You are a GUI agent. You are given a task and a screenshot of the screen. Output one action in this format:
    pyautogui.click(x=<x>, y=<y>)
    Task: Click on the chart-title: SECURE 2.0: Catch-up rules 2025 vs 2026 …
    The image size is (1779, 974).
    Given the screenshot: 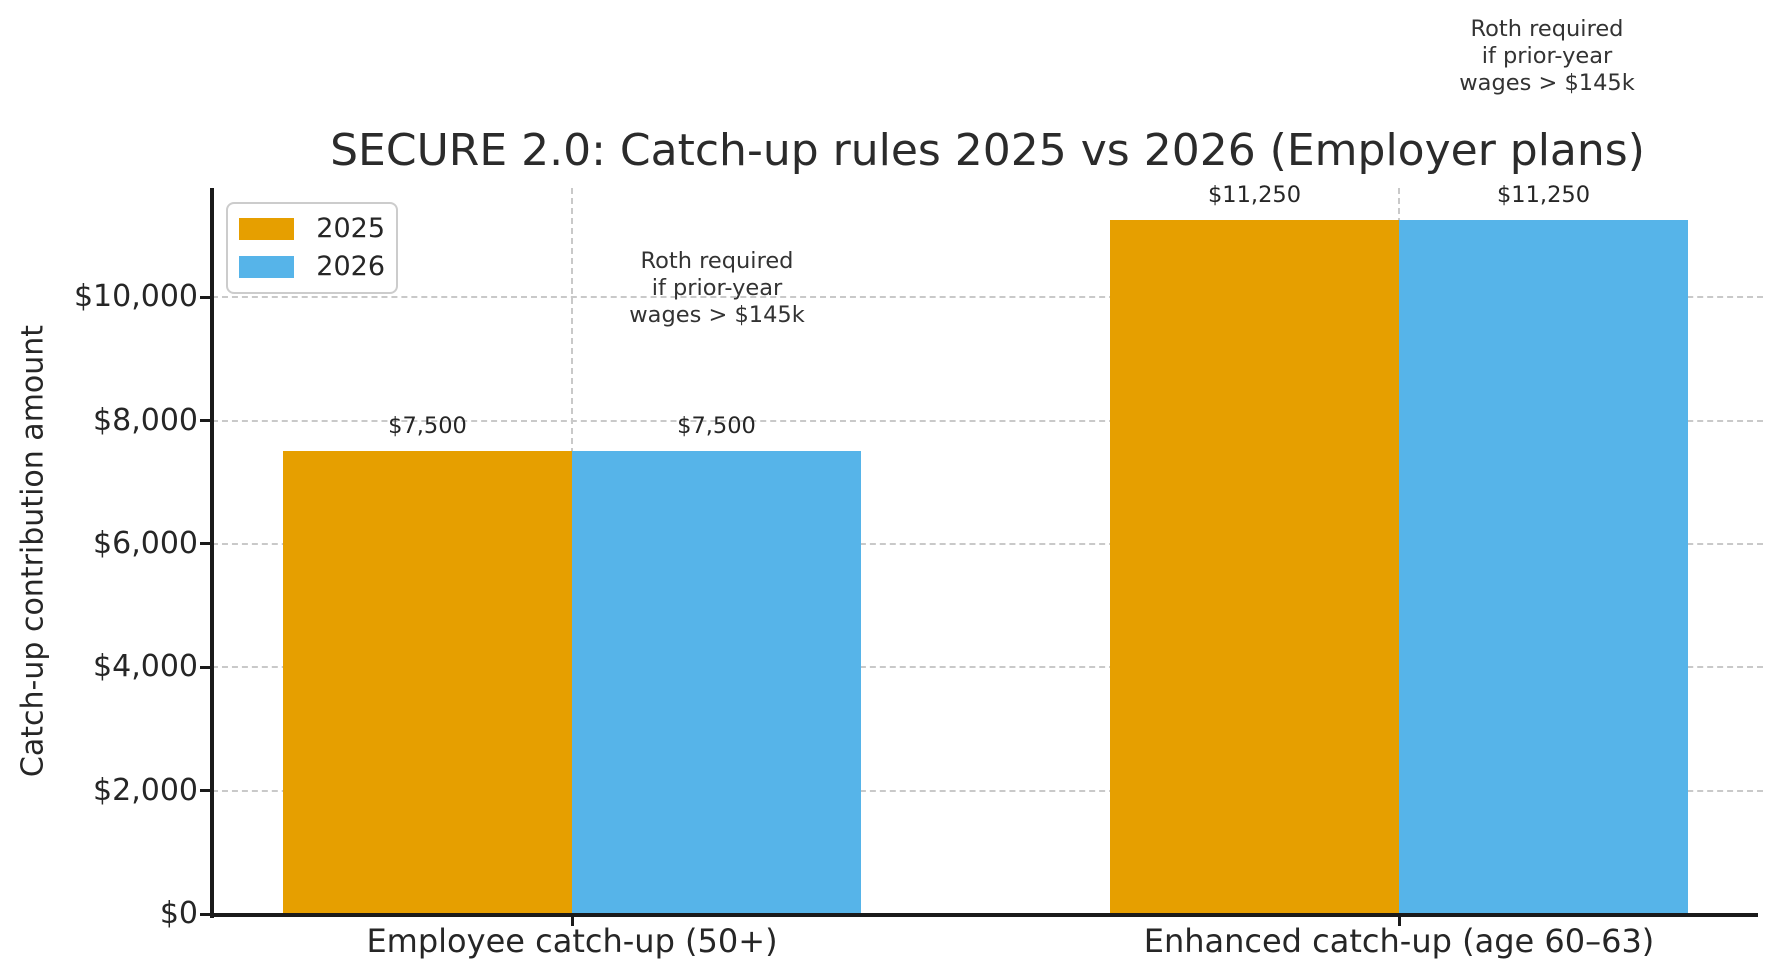 What is the action you would take?
    pyautogui.click(x=987, y=150)
    